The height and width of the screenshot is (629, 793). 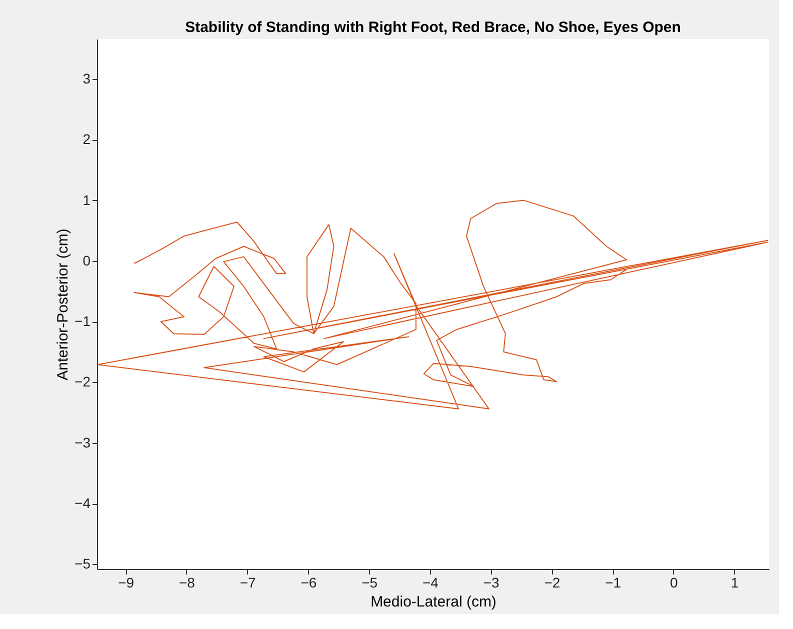 I want to click on y-tick-label: 2, so click(x=86, y=139).